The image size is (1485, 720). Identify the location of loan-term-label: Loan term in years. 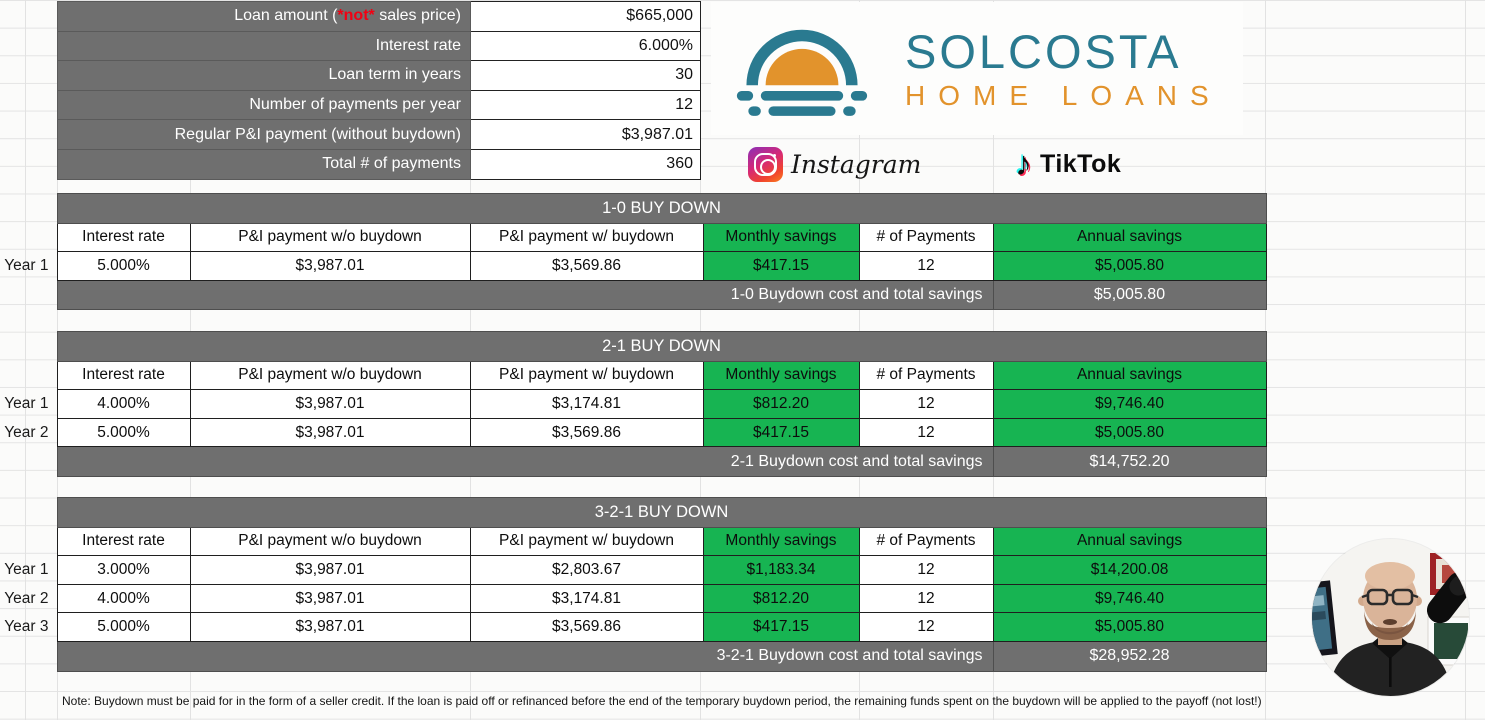
(264, 75).